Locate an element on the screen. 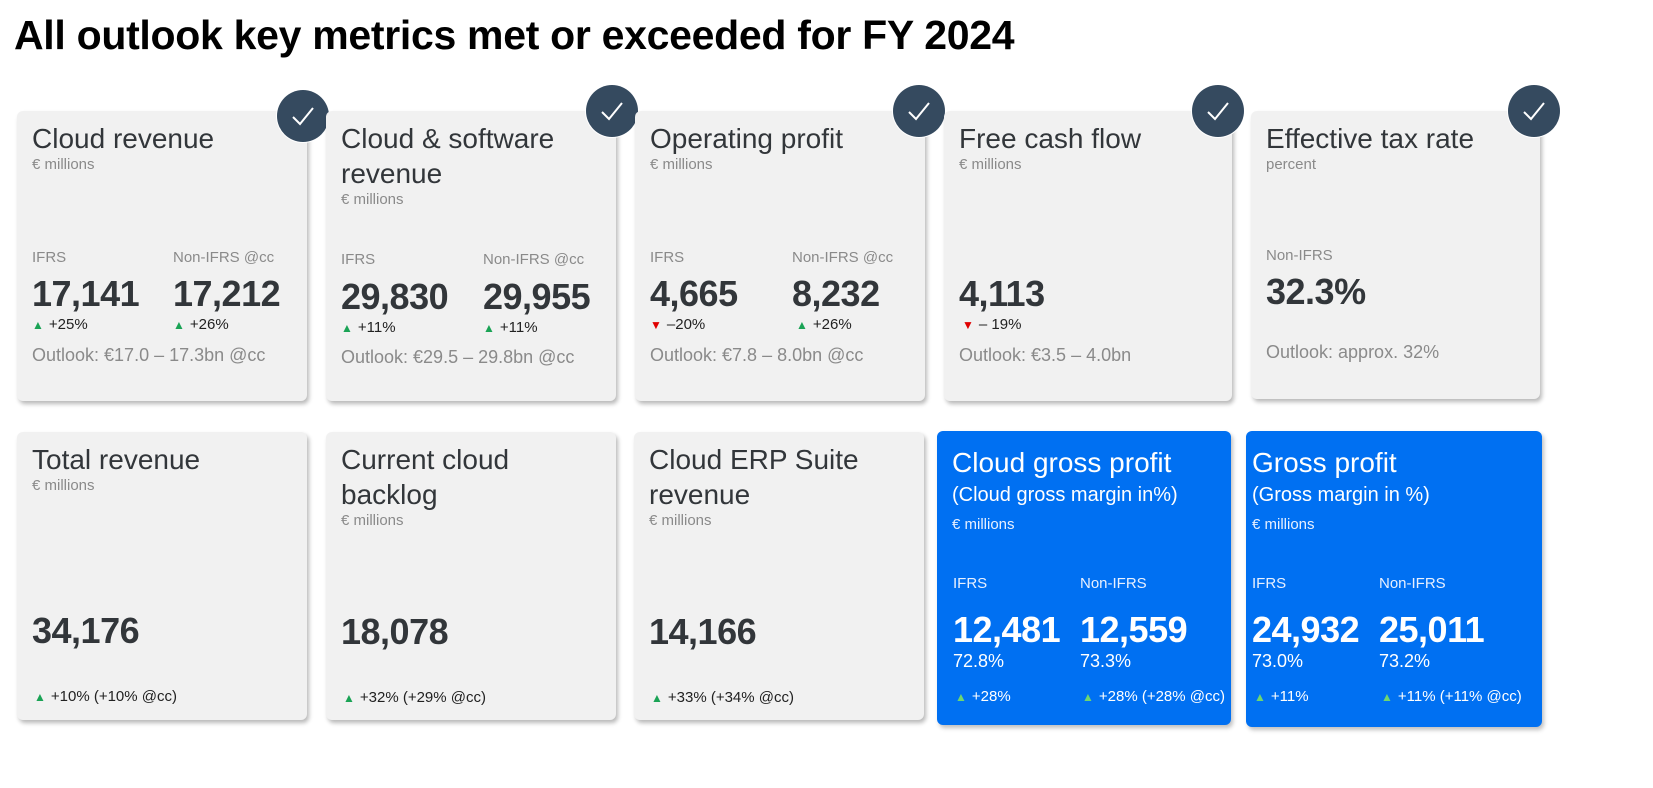 Image resolution: width=1653 pixels, height=788 pixels. non-ifrs-value: 17,212 is located at coordinates (227, 293).